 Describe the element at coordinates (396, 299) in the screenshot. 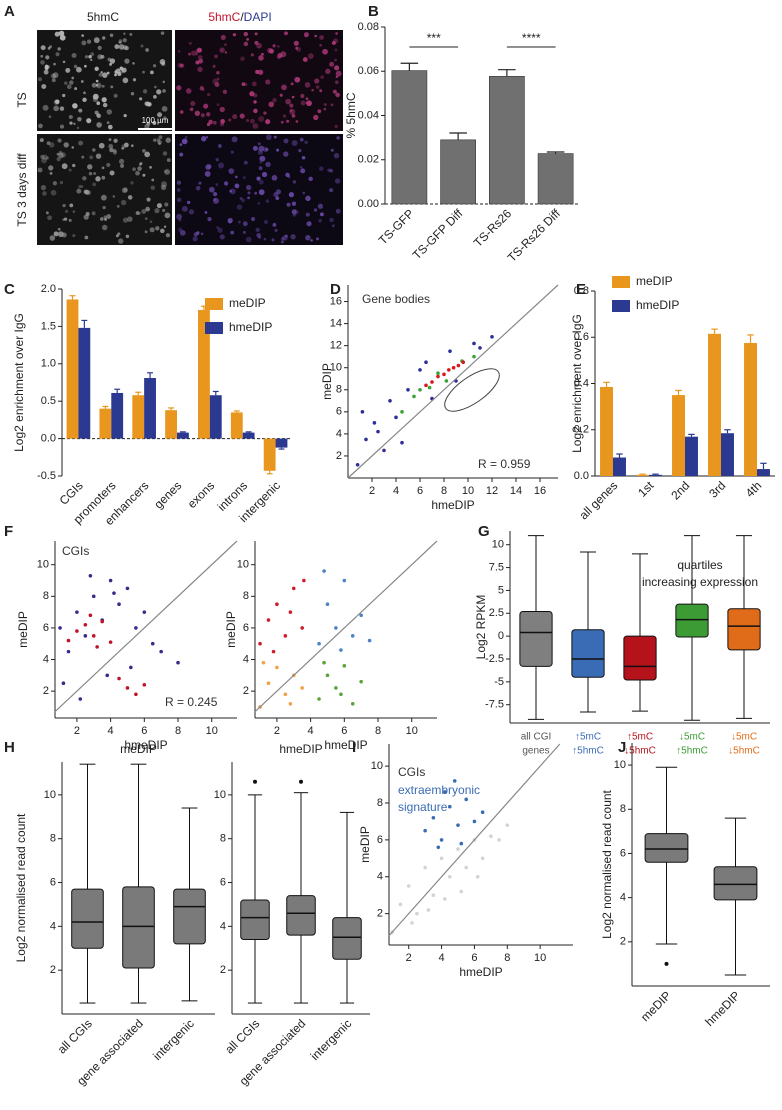

I see `annotation: Gene bodies` at that location.